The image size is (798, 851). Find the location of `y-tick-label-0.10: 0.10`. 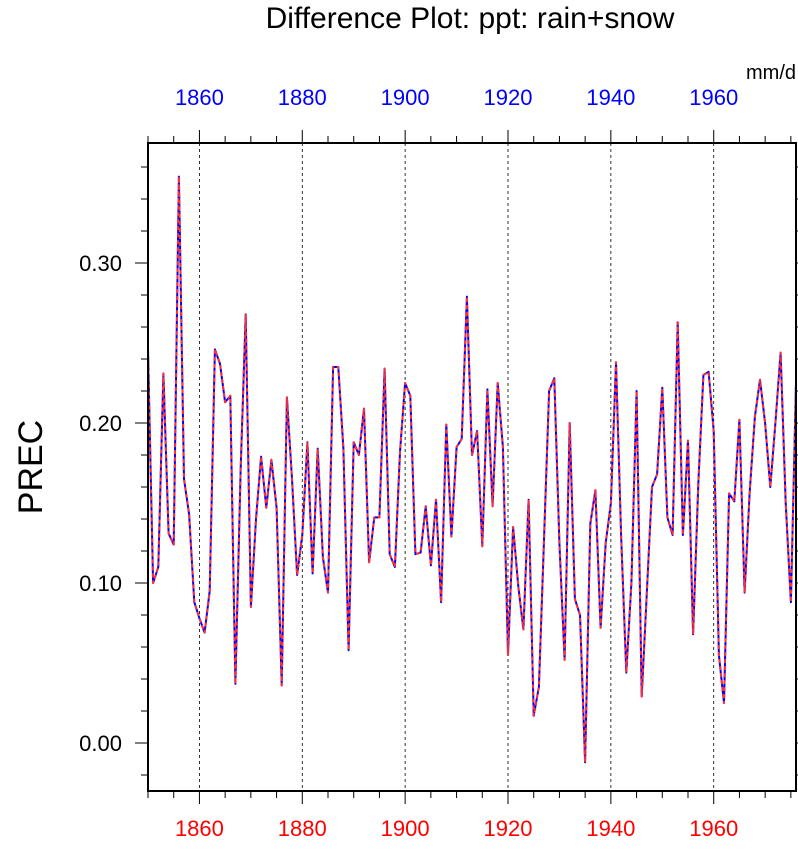

y-tick-label-0.10: 0.10 is located at coordinates (100, 583).